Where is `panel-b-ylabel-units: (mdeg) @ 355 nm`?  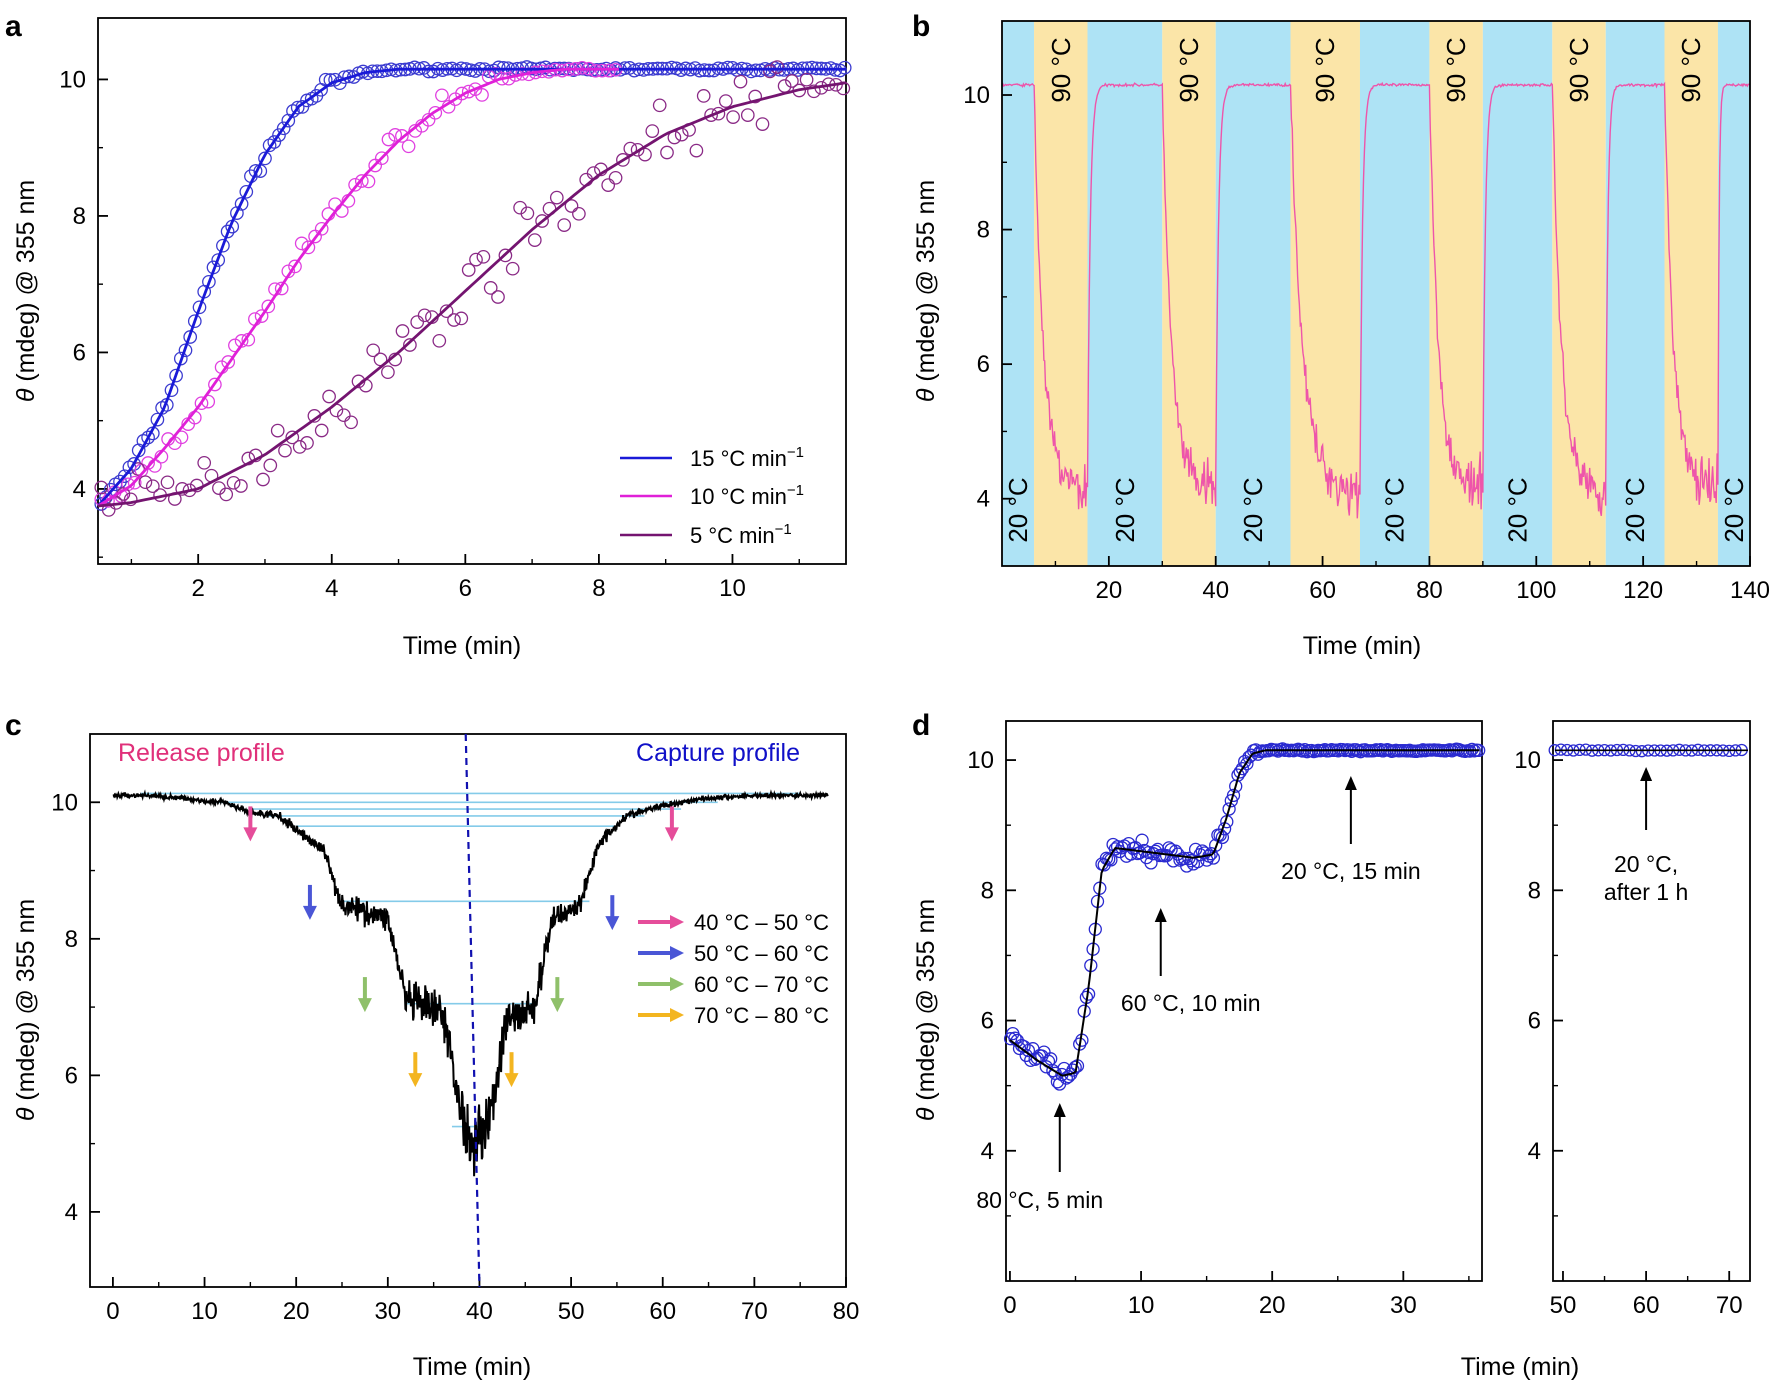
panel-b-ylabel-units: (mdeg) @ 355 nm is located at coordinates (926, 284).